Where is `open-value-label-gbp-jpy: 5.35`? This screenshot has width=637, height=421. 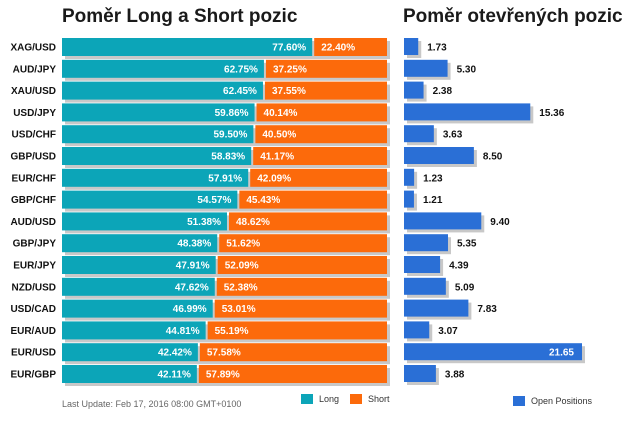 open-value-label-gbp-jpy: 5.35 is located at coordinates (467, 244).